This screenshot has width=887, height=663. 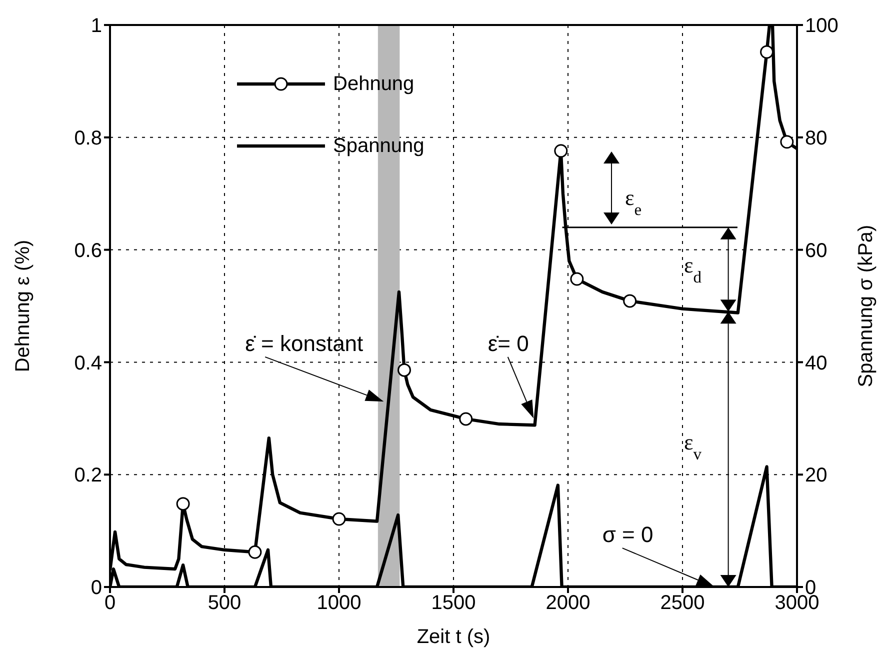 What do you see at coordinates (88, 475) in the screenshot?
I see `y-tick-label: 0.2` at bounding box center [88, 475].